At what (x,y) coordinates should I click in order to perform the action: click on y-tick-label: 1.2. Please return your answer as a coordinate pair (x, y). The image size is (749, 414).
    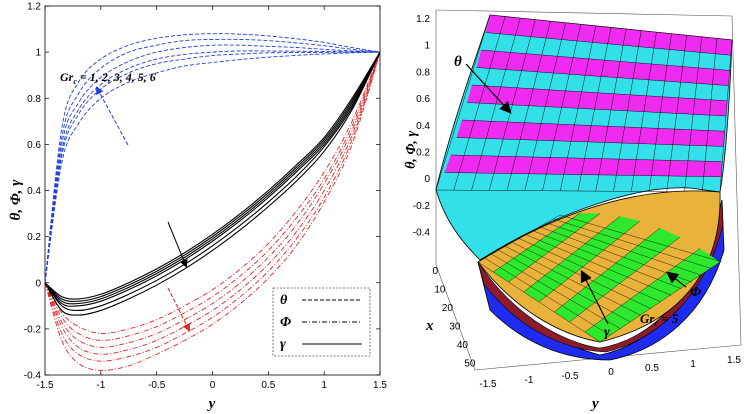
    Looking at the image, I should click on (34, 7).